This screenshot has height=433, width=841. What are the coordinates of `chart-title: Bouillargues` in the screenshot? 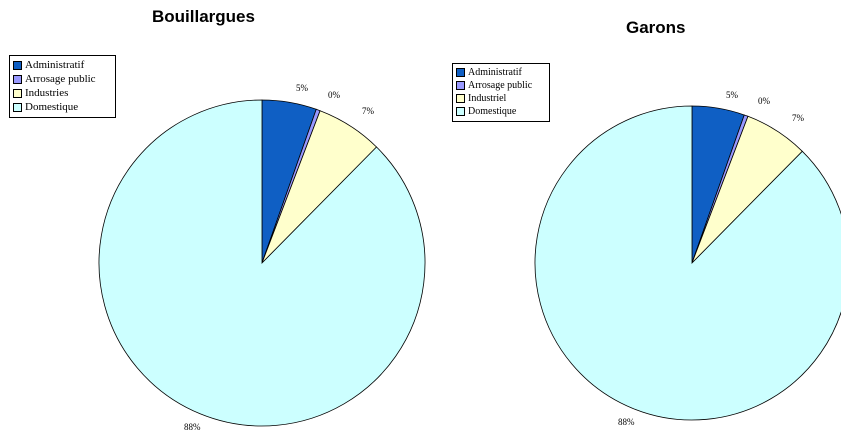 It's located at (203, 16).